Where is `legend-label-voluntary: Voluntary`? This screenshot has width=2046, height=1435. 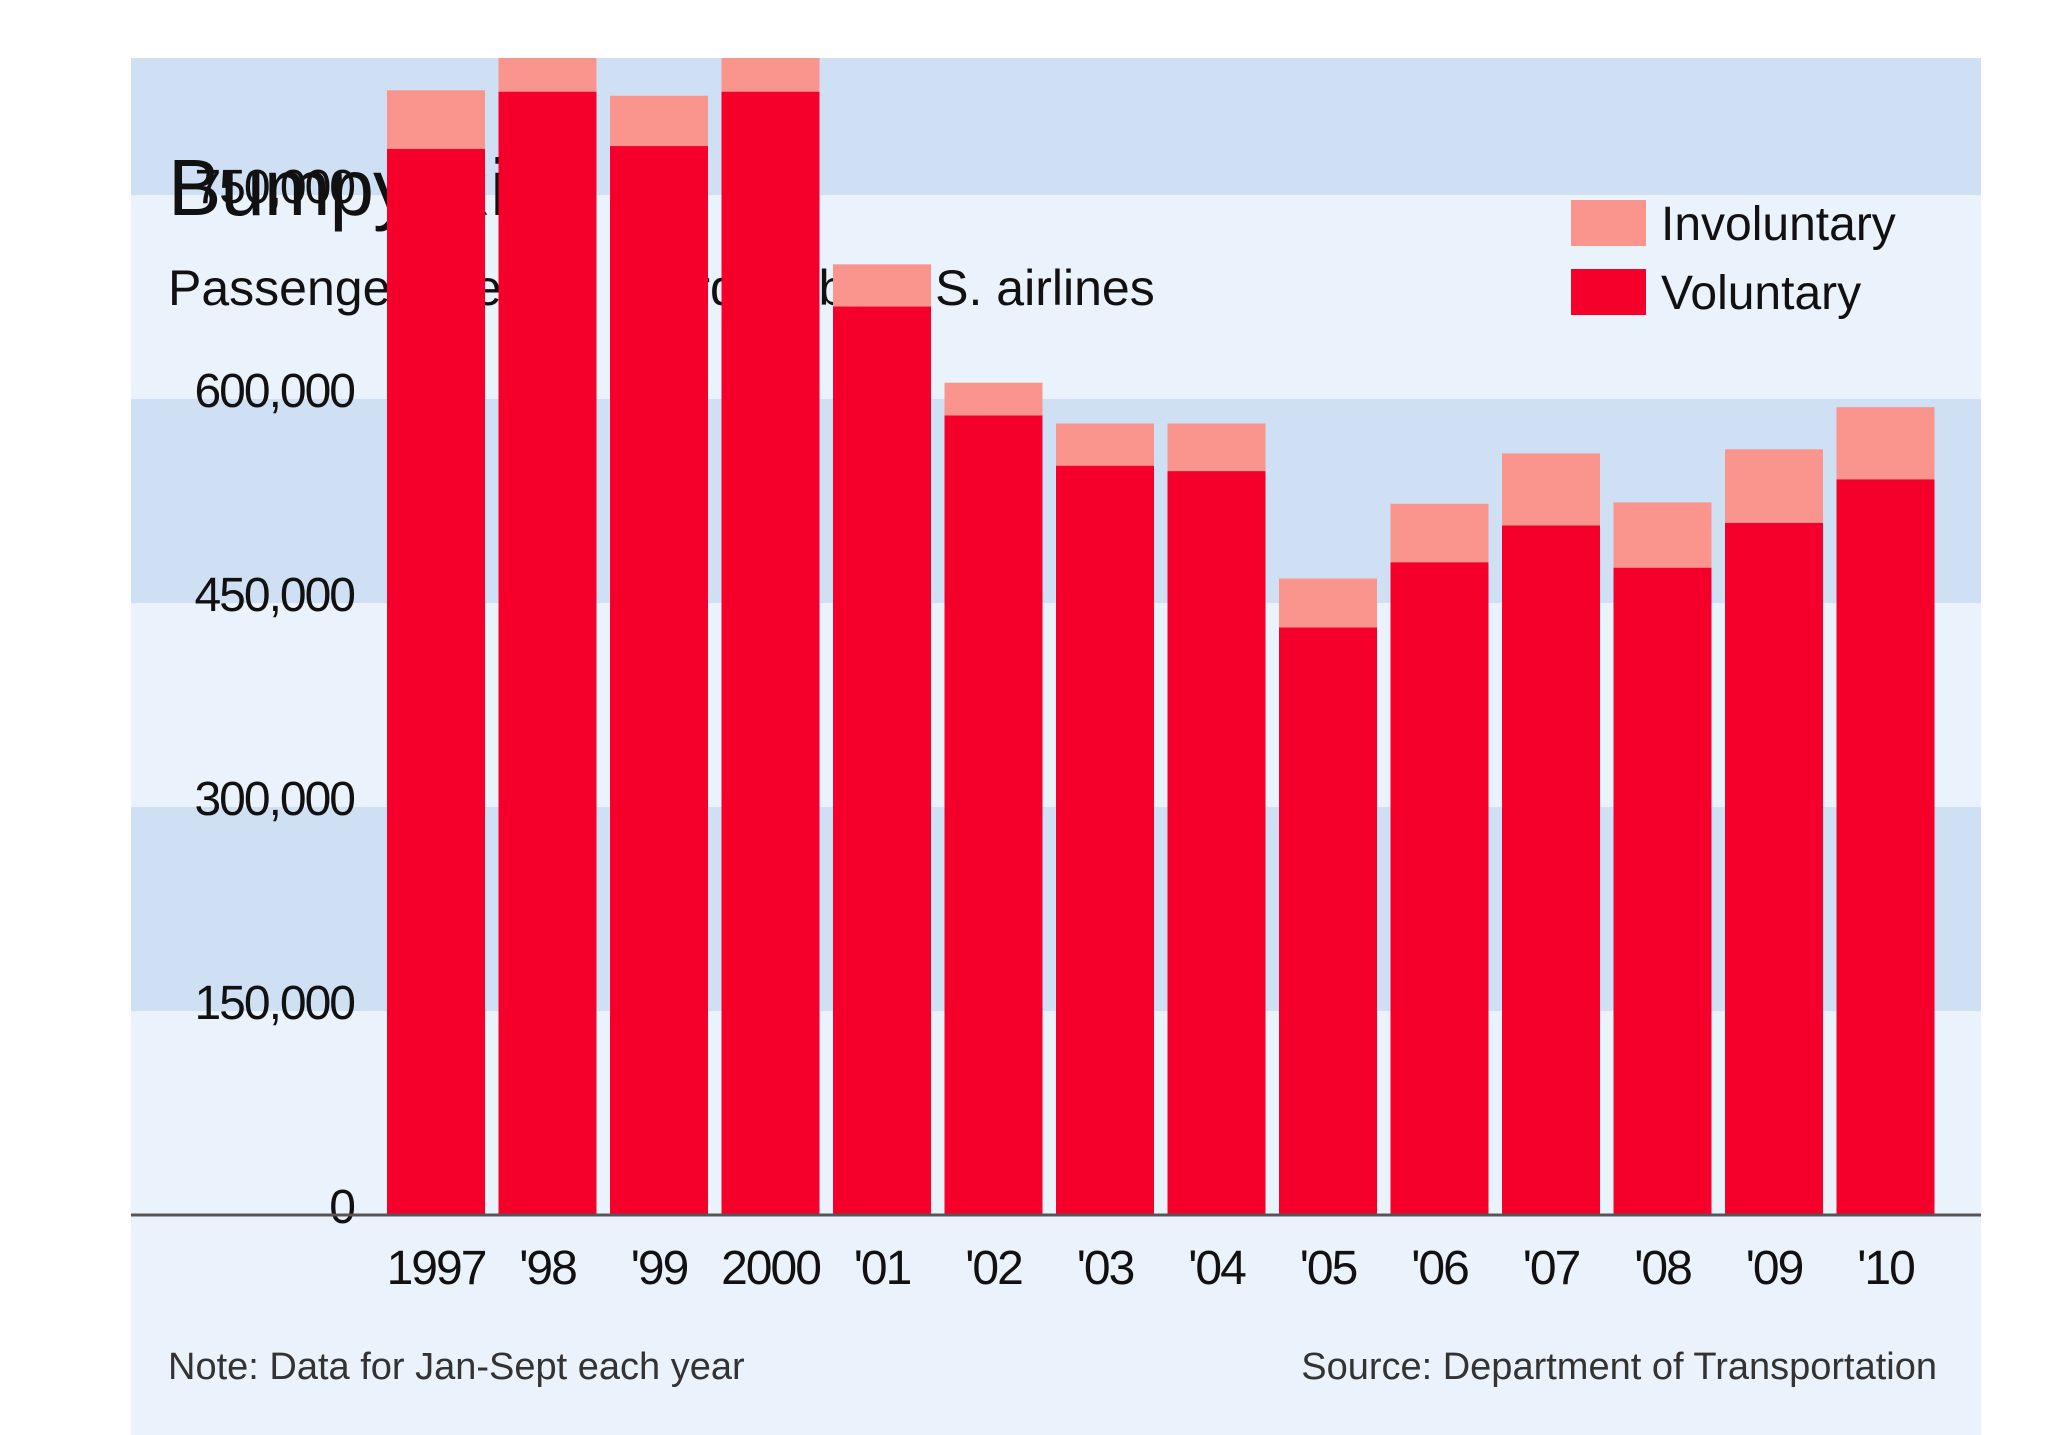
legend-label-voluntary: Voluntary is located at coordinates (1761, 293).